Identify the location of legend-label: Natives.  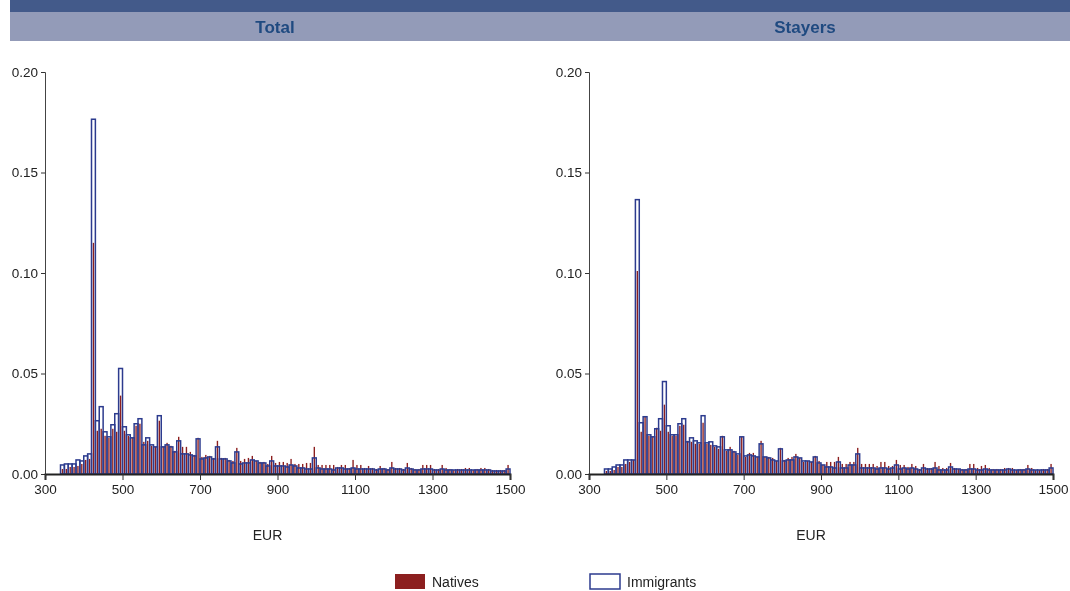
(455, 582).